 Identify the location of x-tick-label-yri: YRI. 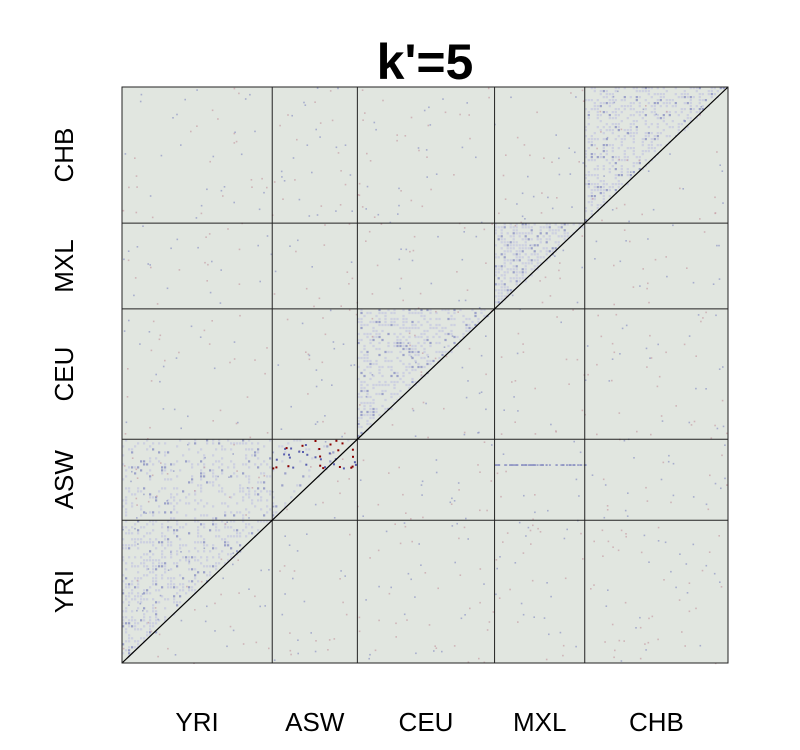
(196, 722).